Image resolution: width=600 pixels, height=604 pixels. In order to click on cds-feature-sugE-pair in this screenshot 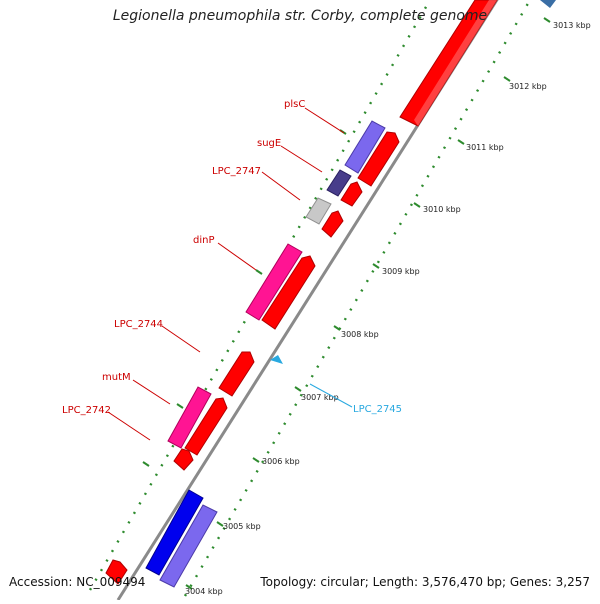, I will do `click(351, 194)`.